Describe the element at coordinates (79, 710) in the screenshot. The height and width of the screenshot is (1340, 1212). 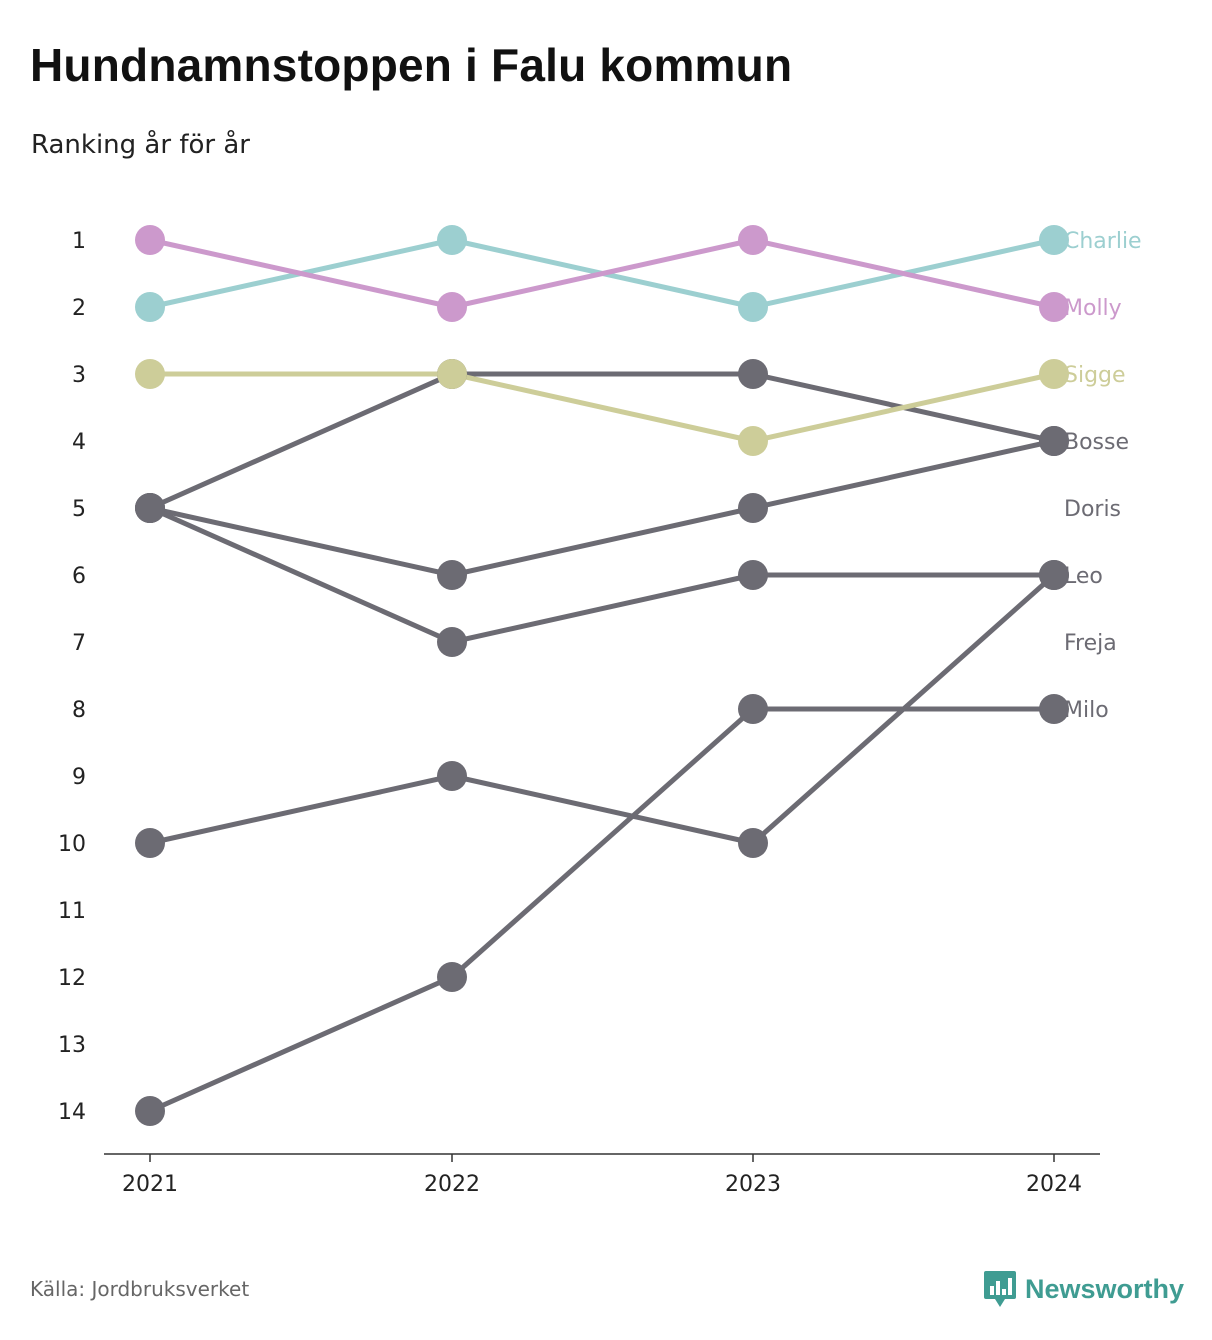
I see `y-tick-label: 8` at that location.